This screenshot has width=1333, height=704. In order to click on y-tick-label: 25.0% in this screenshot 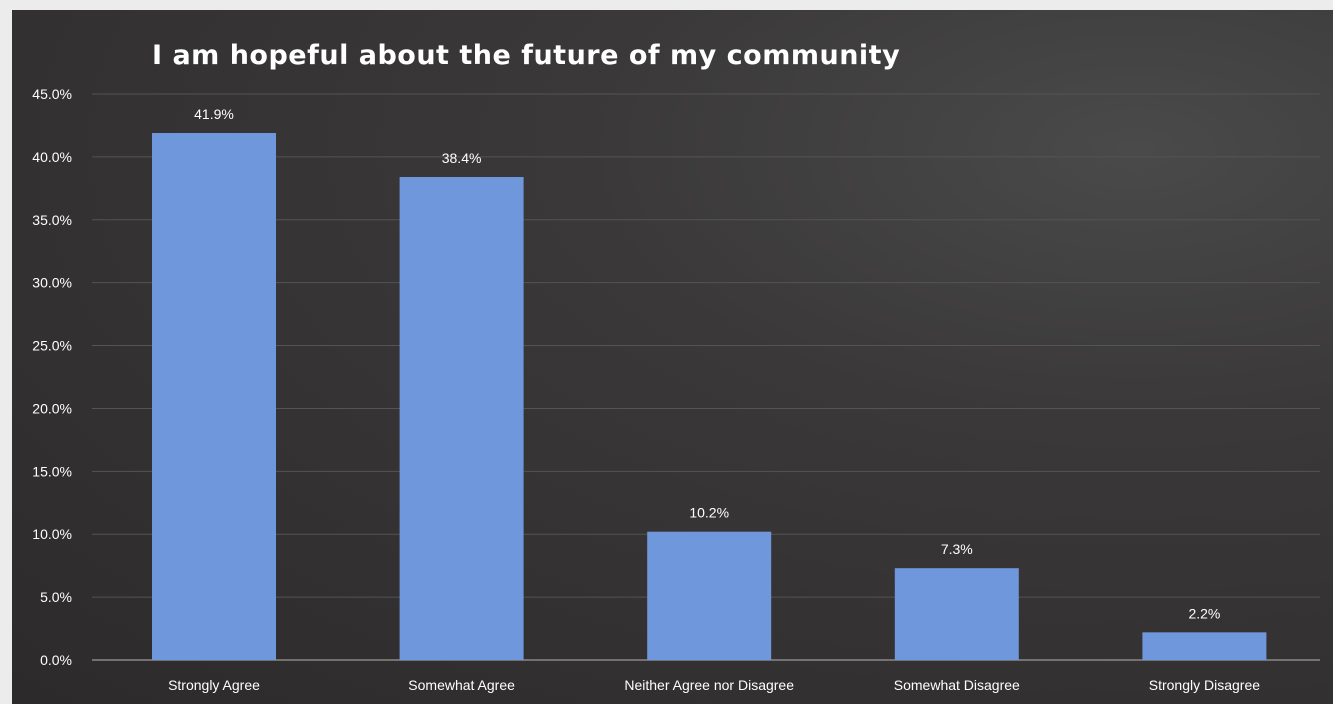, I will do `click(52, 346)`.